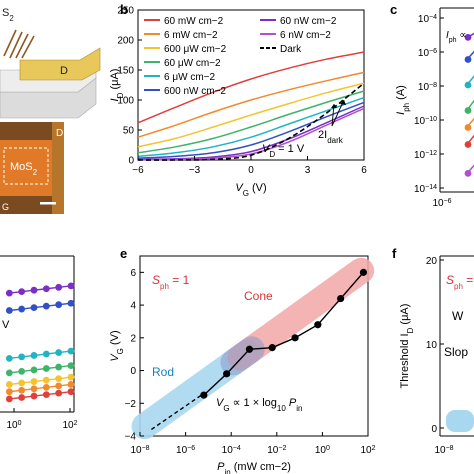  What do you see at coordinates (194, 21) in the screenshot?
I see `legend-label: 60 mW cm−2` at bounding box center [194, 21].